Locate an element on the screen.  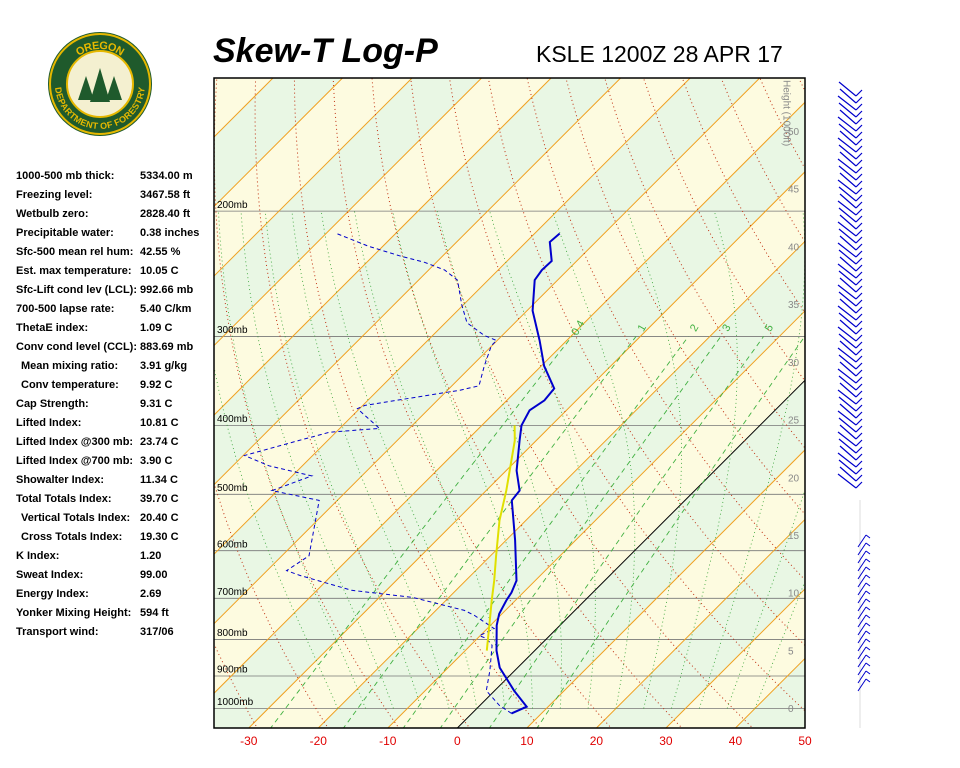
y2-tick-label: 0 is located at coordinates (791, 709).